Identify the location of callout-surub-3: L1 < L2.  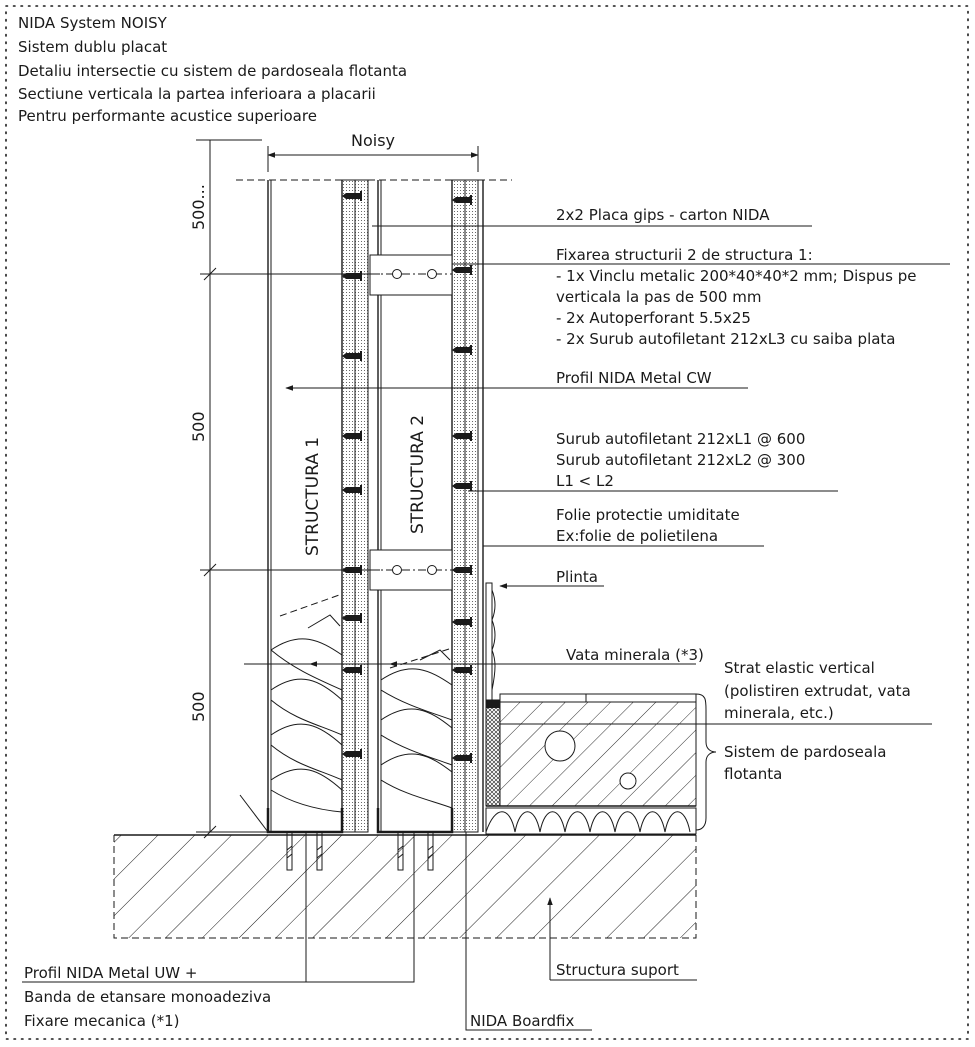
(585, 481).